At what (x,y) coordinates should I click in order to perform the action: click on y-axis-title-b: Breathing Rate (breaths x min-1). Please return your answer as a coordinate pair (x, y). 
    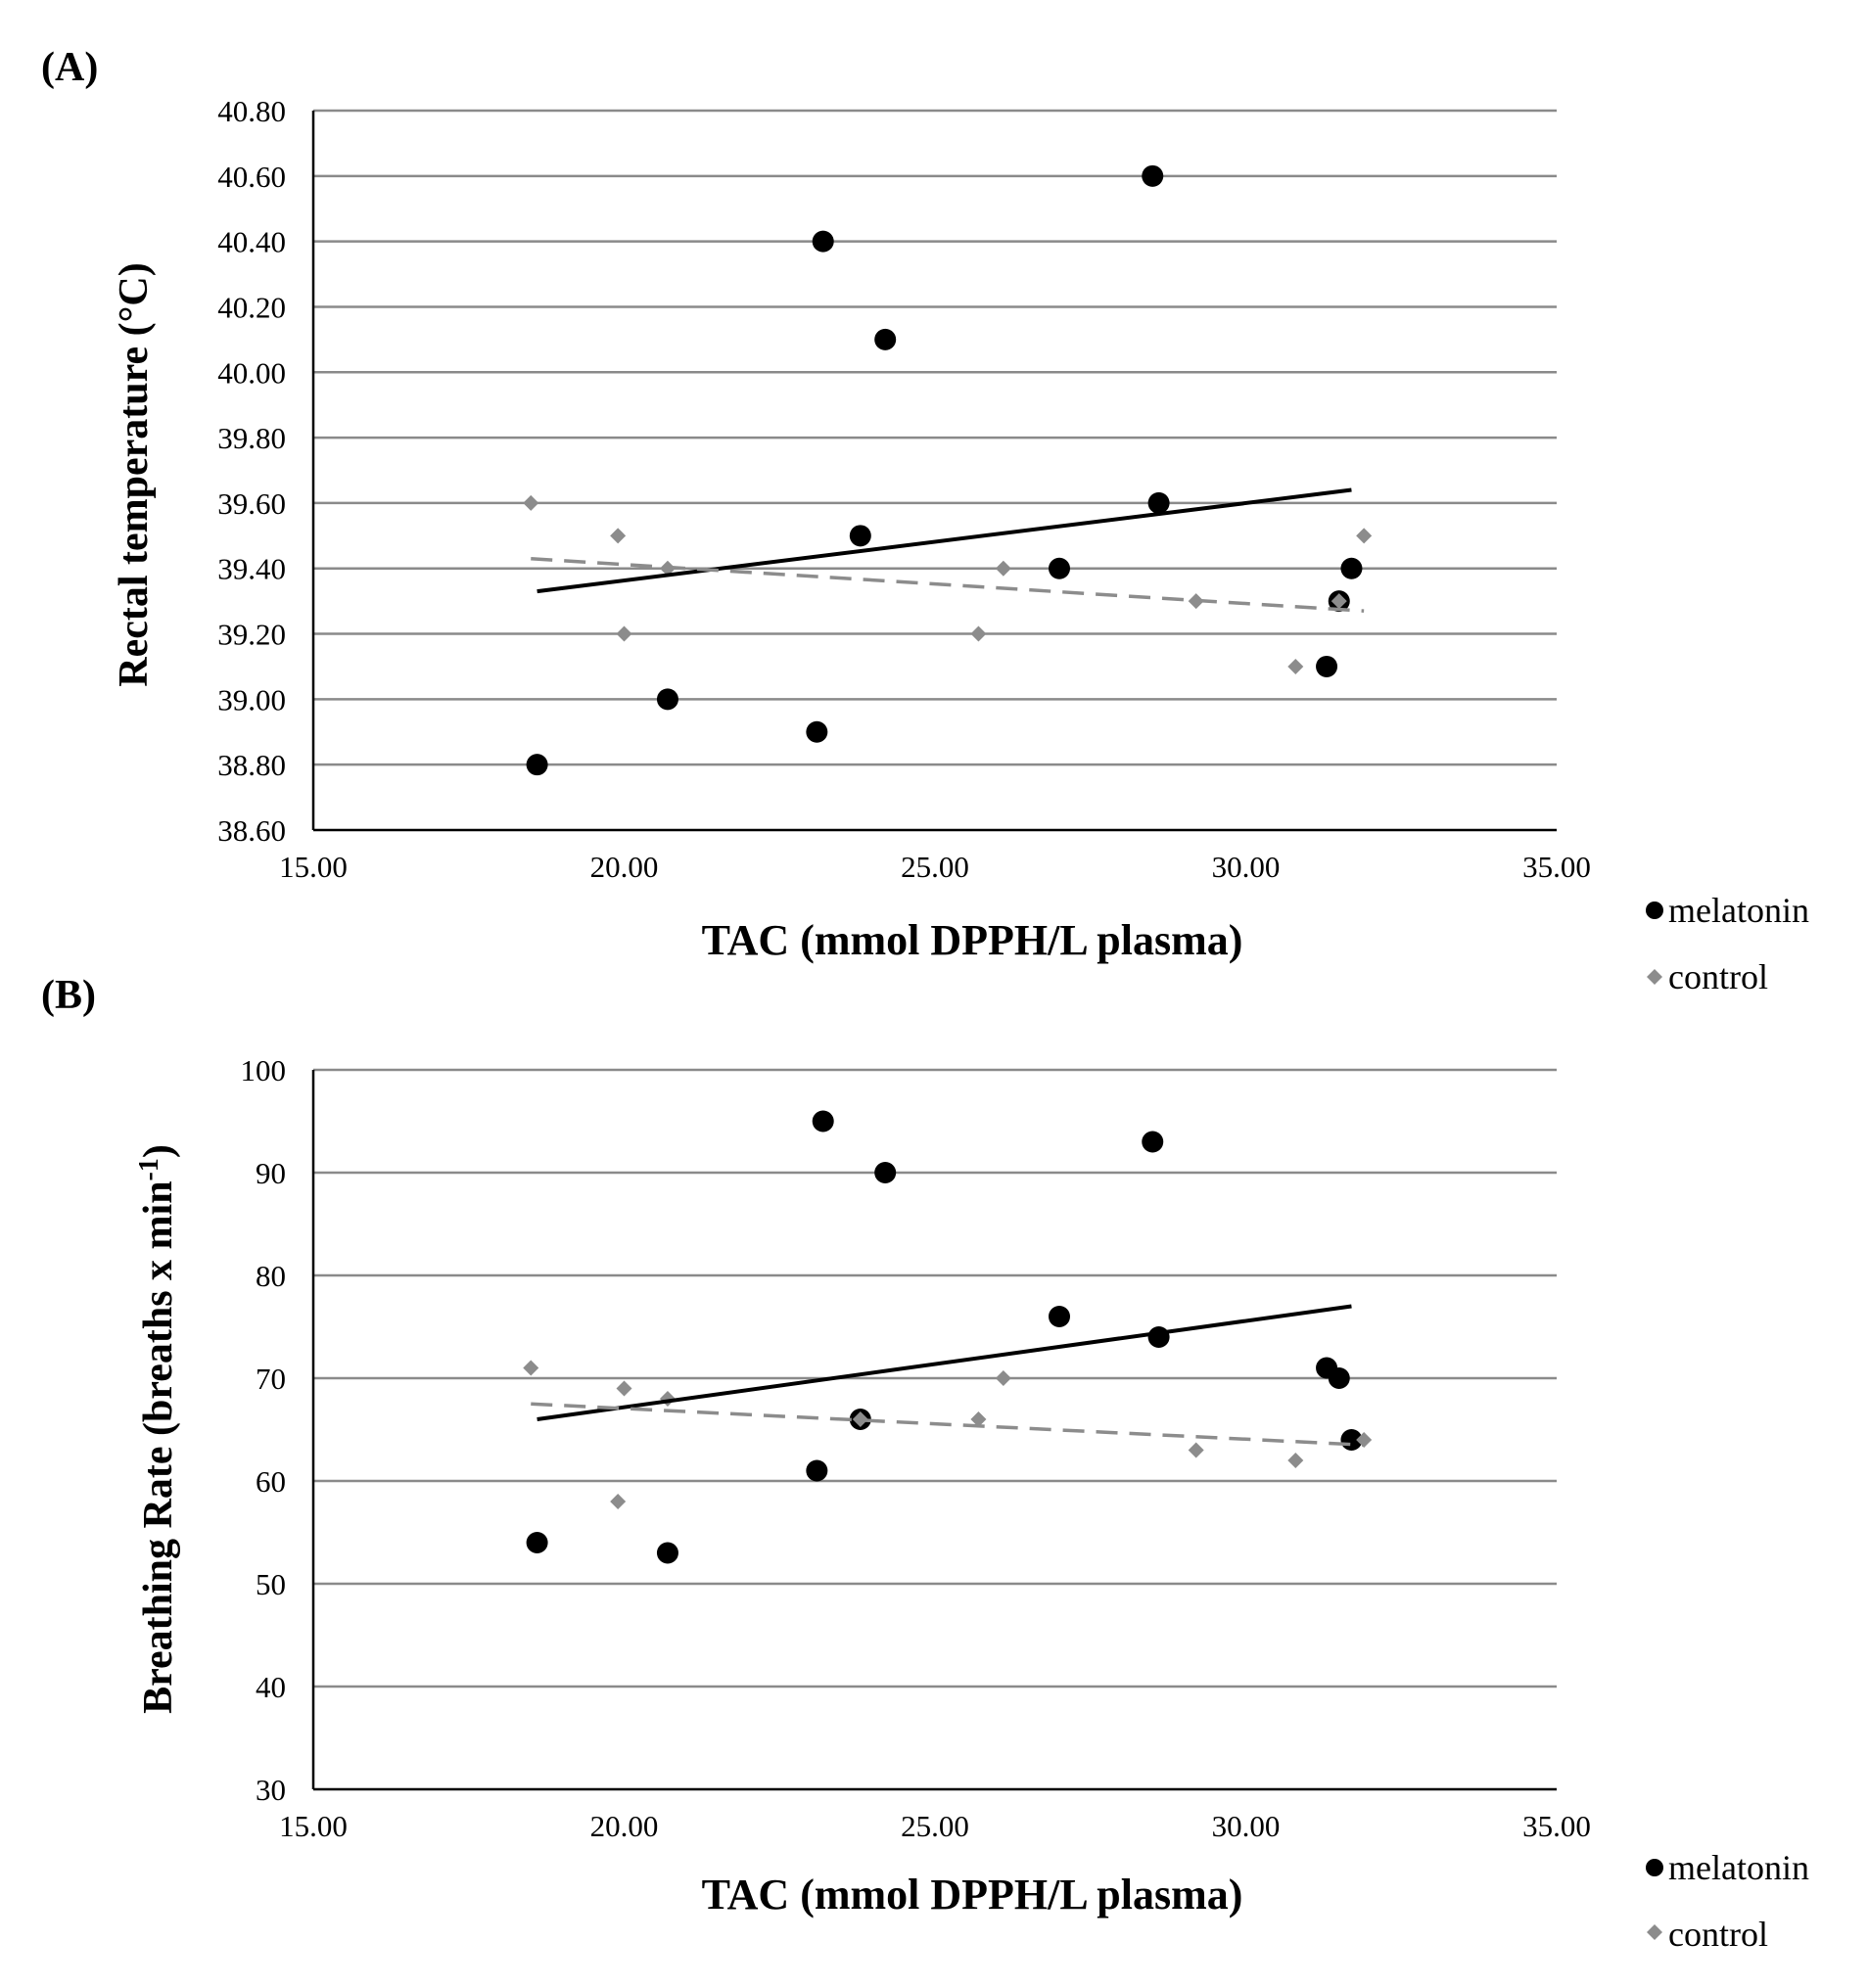
    Looking at the image, I should click on (157, 1429).